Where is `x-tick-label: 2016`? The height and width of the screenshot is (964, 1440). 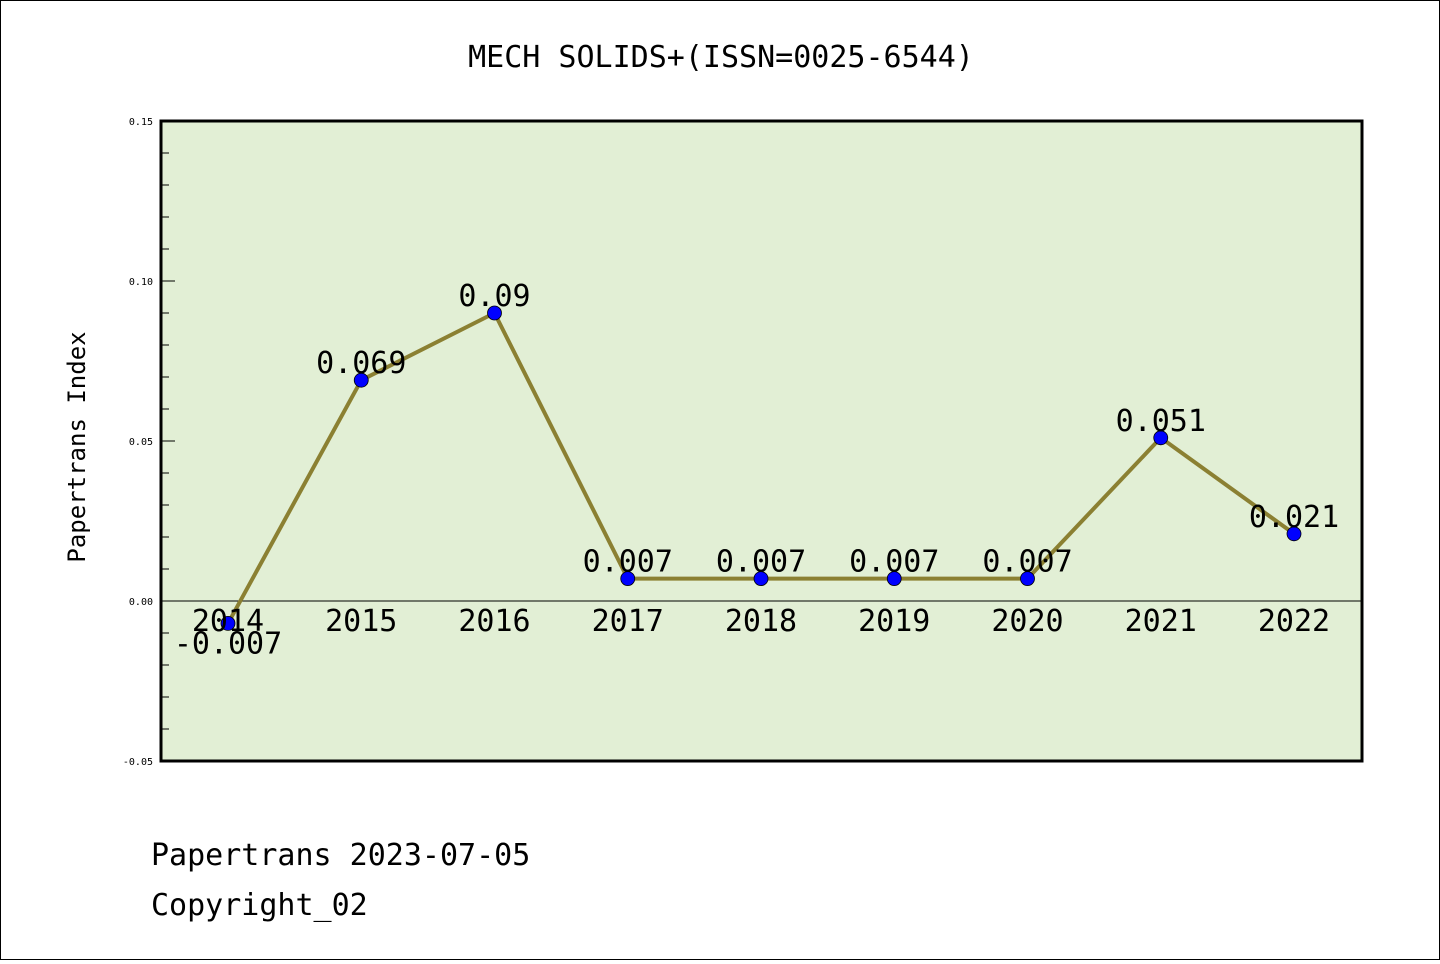
x-tick-label: 2016 is located at coordinates (494, 621).